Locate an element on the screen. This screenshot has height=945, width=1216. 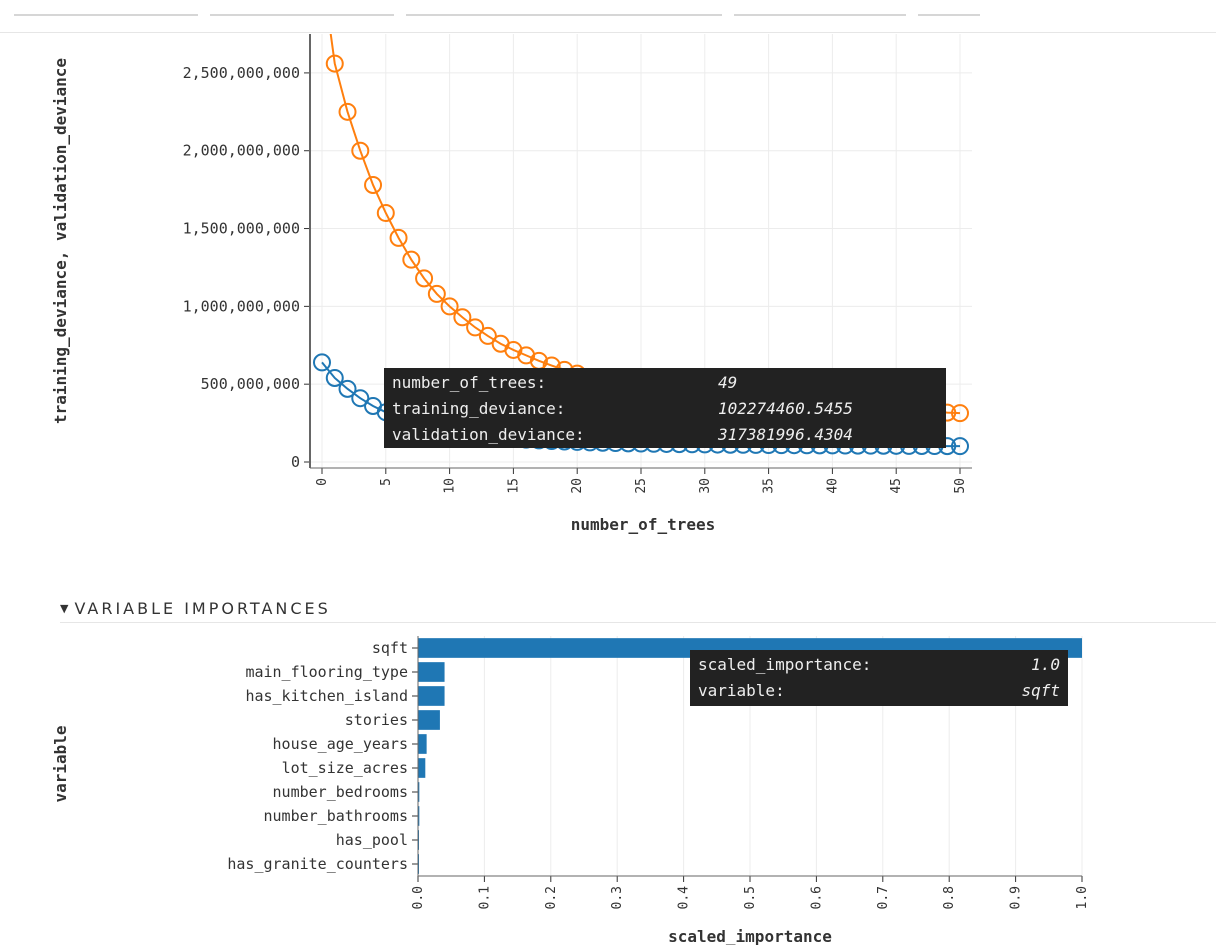
y-tick-label: 1,000,000,000 is located at coordinates (241, 306).